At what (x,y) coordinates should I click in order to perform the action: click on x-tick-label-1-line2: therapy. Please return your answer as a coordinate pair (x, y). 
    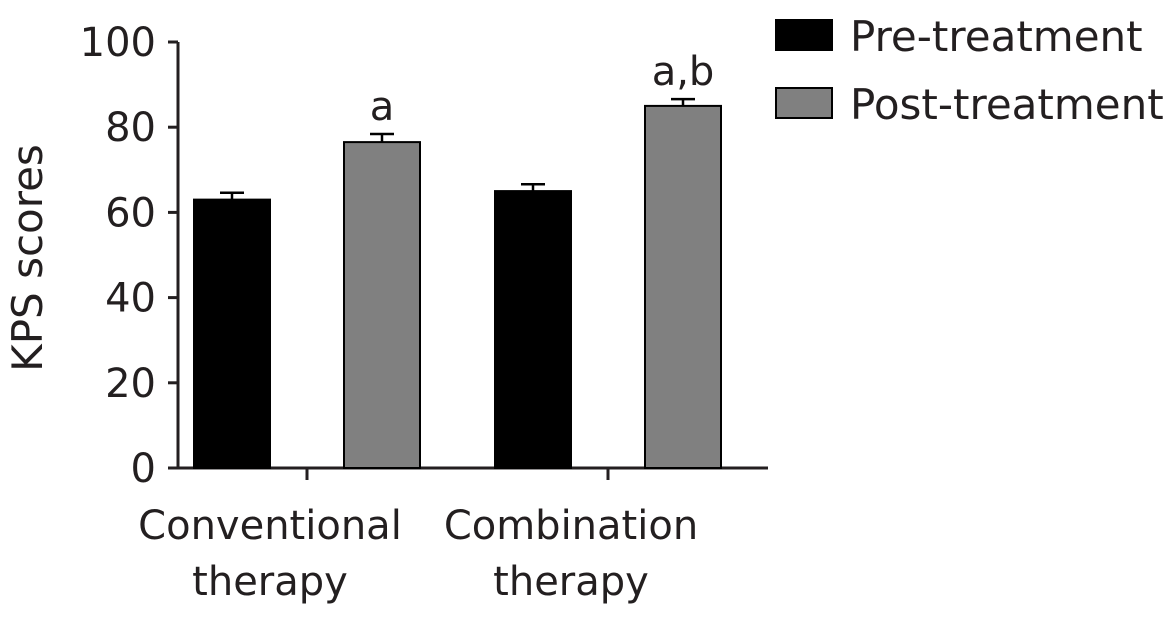
    Looking at the image, I should click on (571, 582).